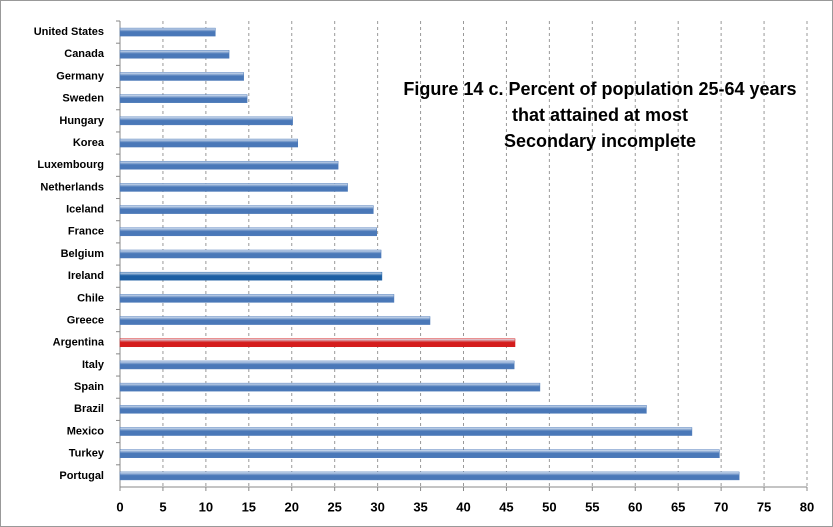 The image size is (833, 527). I want to click on y-tick-label: Turkey, so click(87, 454).